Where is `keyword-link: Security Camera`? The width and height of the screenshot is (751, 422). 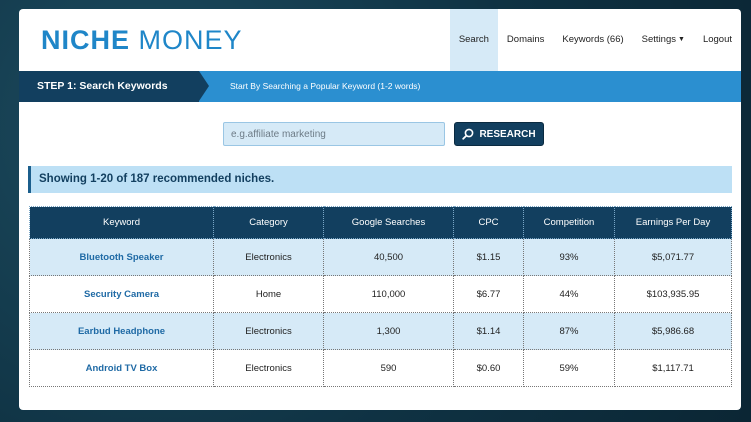
keyword-link: Security Camera is located at coordinates (121, 294).